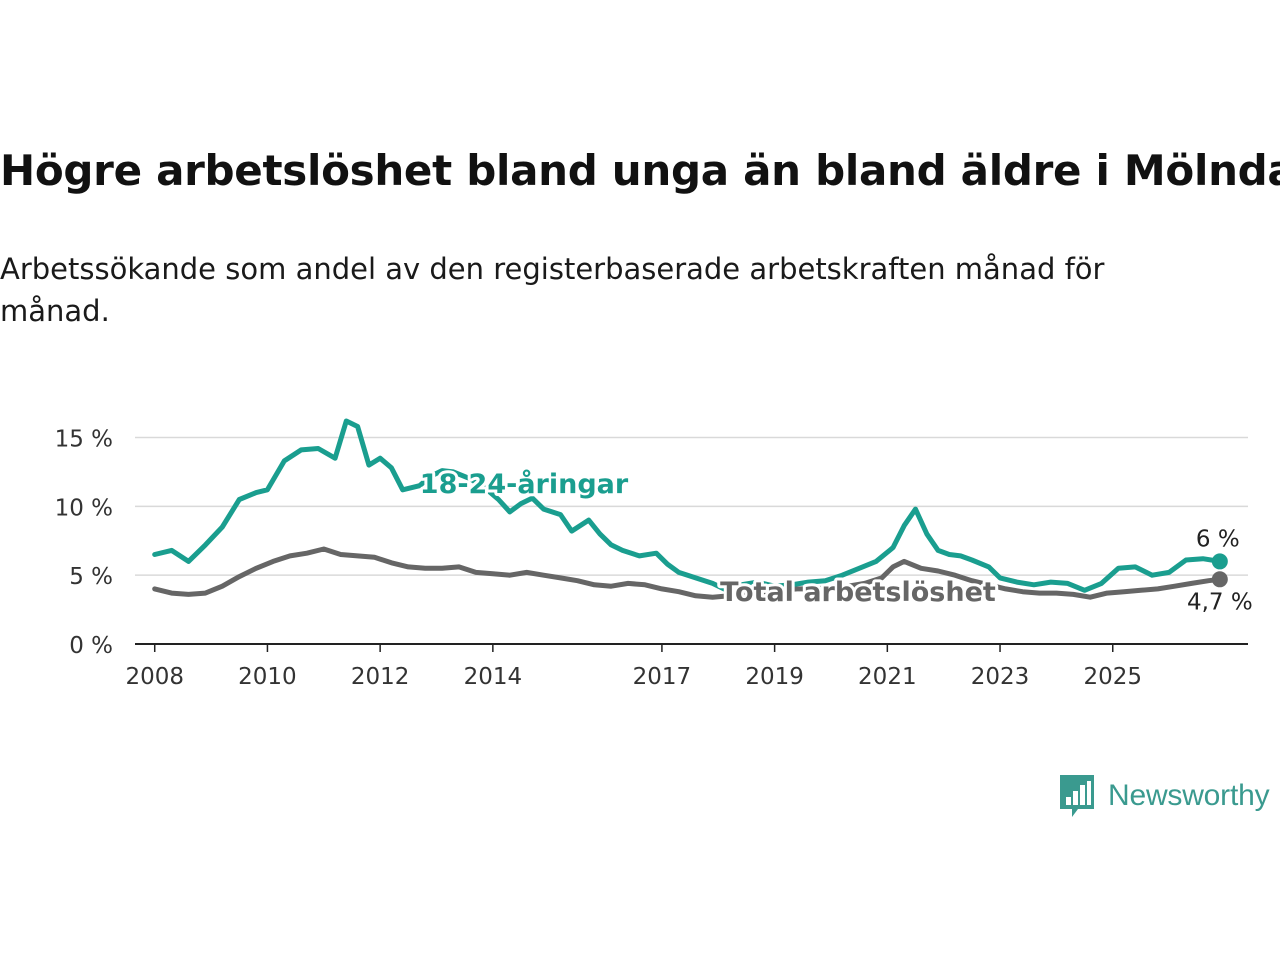 This screenshot has height=960, width=1280. Describe the element at coordinates (887, 677) in the screenshot. I see `x-tick-label: 2021` at that location.